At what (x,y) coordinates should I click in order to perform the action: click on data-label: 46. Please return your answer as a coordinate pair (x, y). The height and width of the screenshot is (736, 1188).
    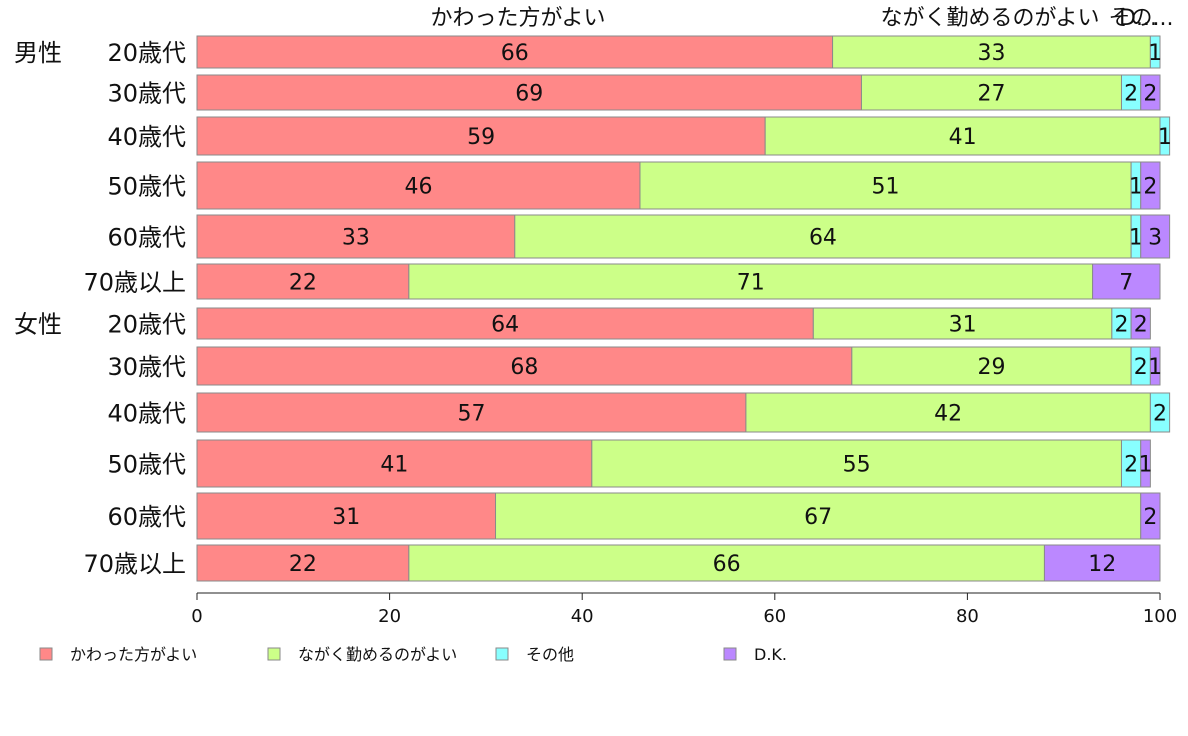
    Looking at the image, I should click on (418, 187).